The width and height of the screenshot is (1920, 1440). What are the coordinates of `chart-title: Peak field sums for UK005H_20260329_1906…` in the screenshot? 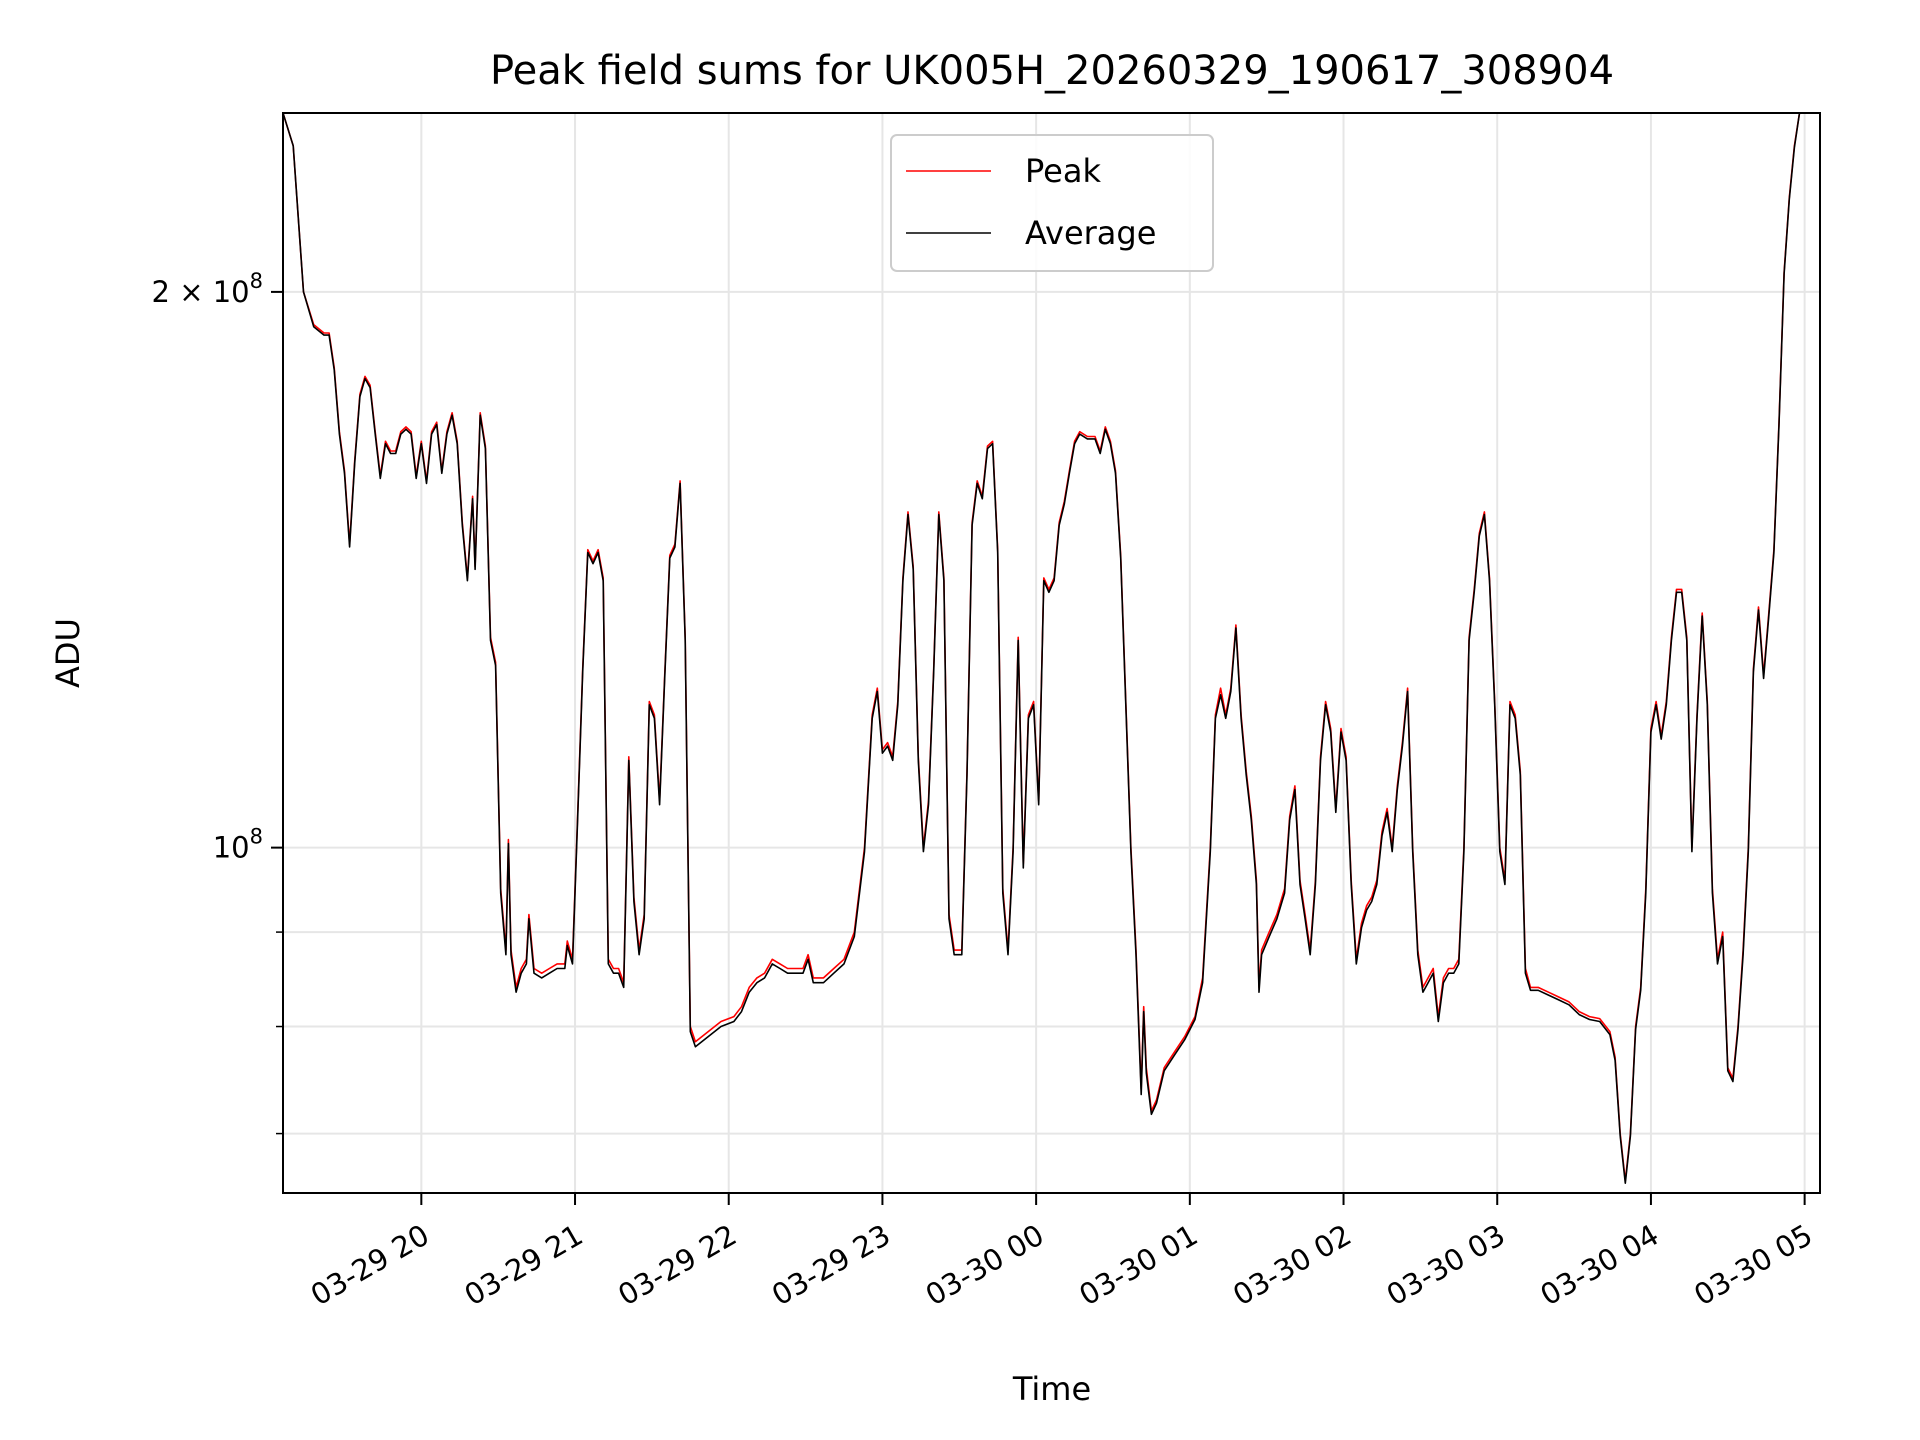 It's located at (1052, 71).